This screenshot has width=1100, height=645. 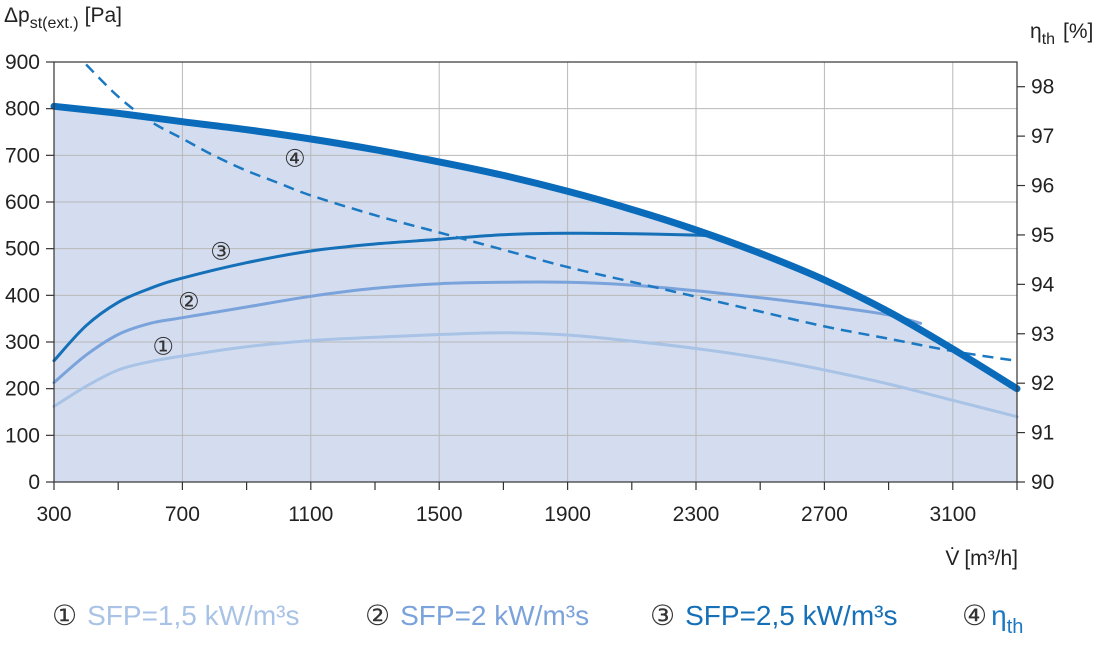 What do you see at coordinates (22, 249) in the screenshot?
I see `y-left-tick-label: 500` at bounding box center [22, 249].